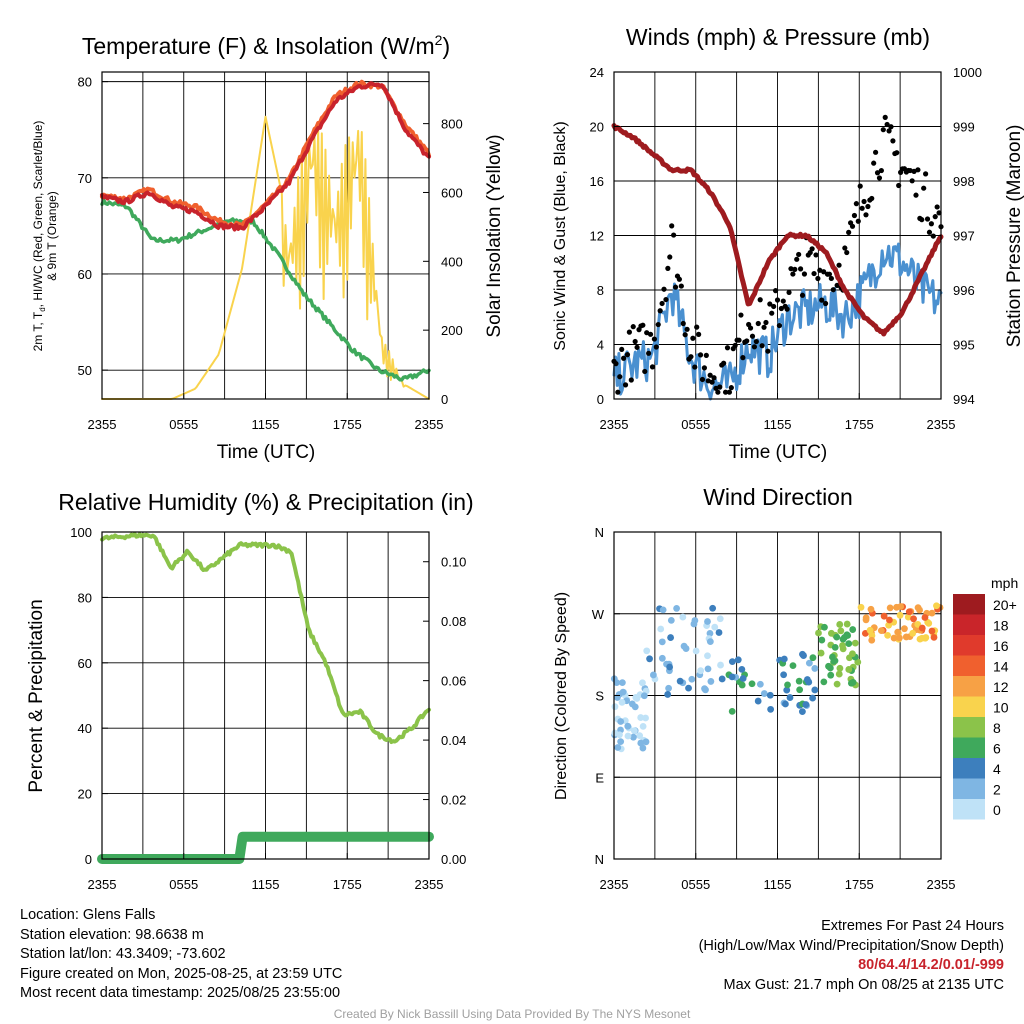 The image size is (1024, 1024). Describe the element at coordinates (81, 532) in the screenshot. I see `y-tick-label: 100` at that location.